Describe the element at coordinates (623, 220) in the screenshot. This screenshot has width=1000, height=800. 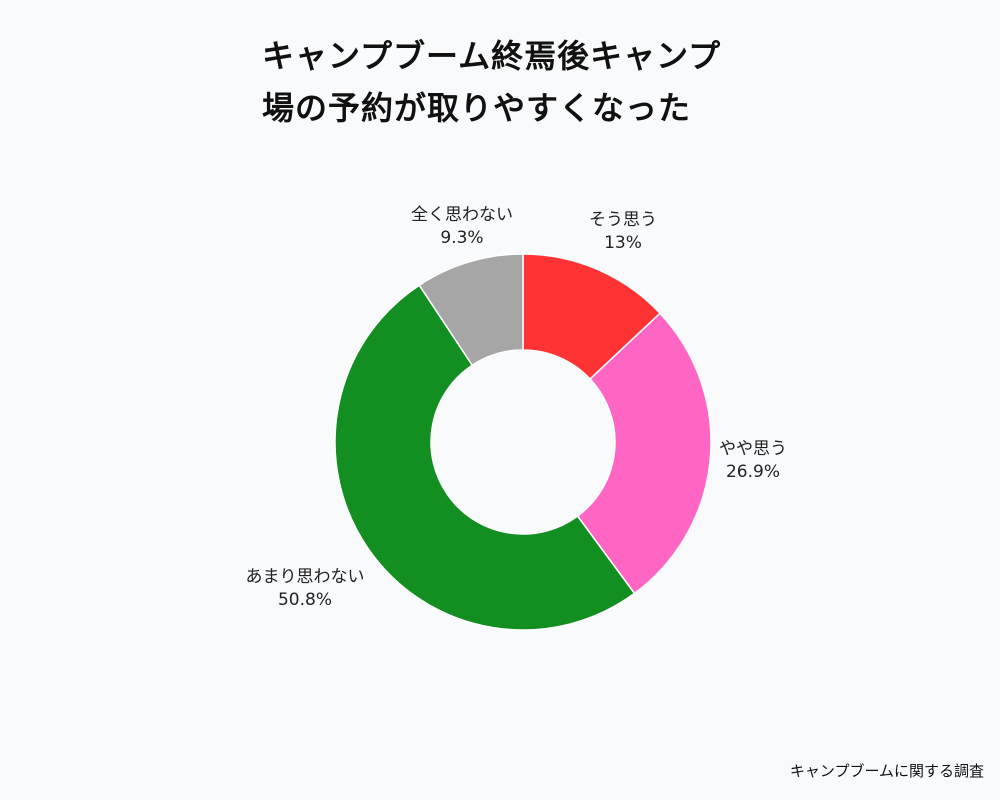
I see `slice-label-sou-omou-category: そう思う` at that location.